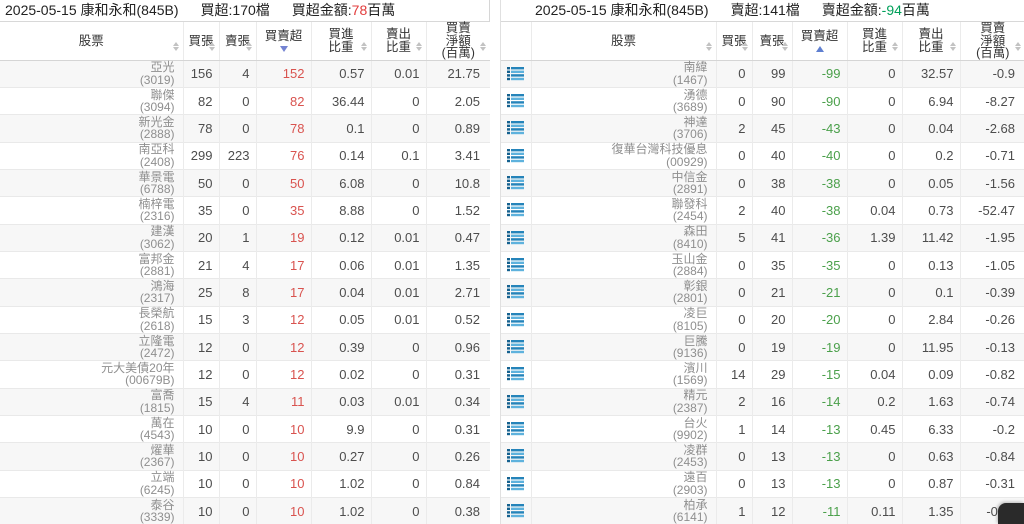  I want to click on table-row: 凌群 (2453) 0 13 -13 0 0.63 -0.84, so click(762, 456).